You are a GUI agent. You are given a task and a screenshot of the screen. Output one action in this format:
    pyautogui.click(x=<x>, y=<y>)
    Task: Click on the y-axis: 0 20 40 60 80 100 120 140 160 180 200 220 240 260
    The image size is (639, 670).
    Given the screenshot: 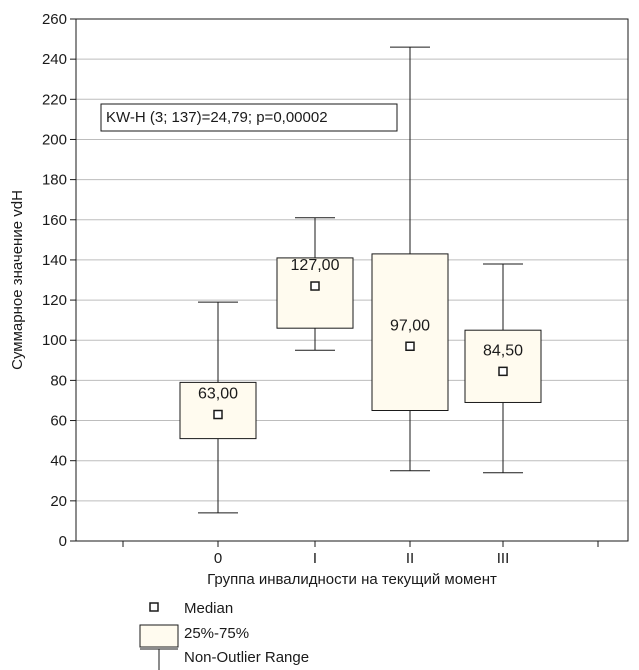 What is the action you would take?
    pyautogui.click(x=59, y=280)
    